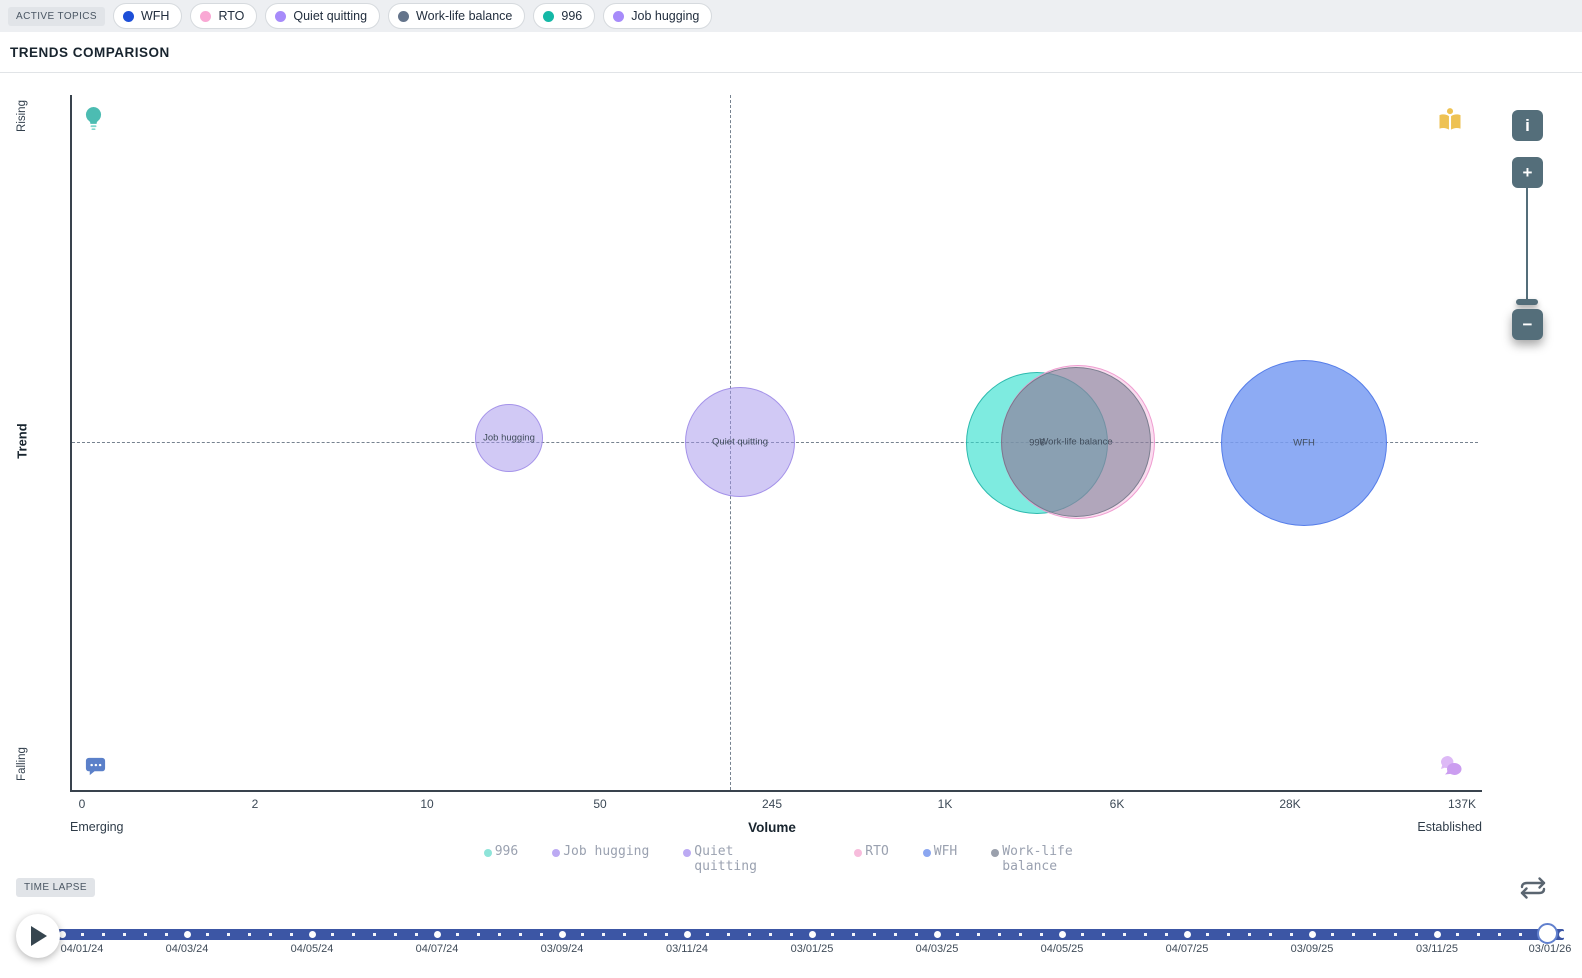 Image resolution: width=1582 pixels, height=978 pixels. I want to click on x-tick-0: 0, so click(82, 804).